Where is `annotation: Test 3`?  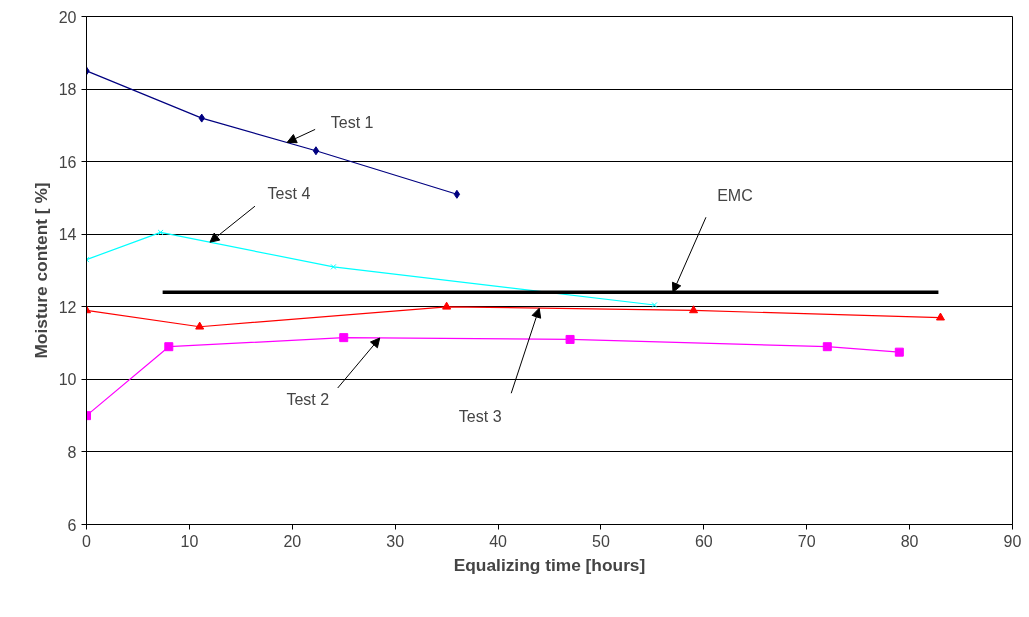
annotation: Test 3 is located at coordinates (480, 416).